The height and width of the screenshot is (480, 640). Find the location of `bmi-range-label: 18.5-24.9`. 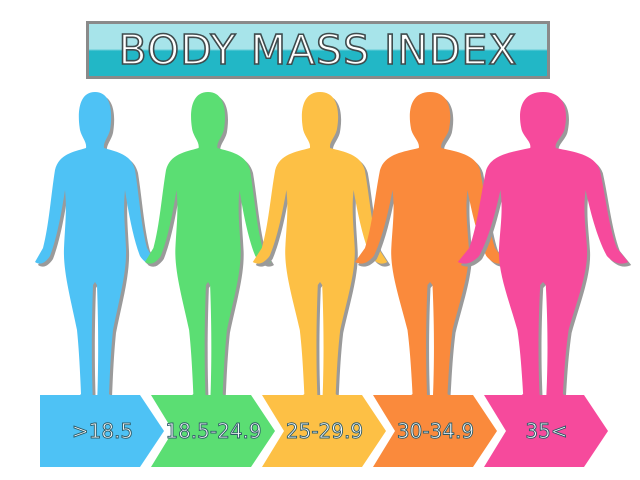

bmi-range-label: 18.5-24.9 is located at coordinates (213, 431).